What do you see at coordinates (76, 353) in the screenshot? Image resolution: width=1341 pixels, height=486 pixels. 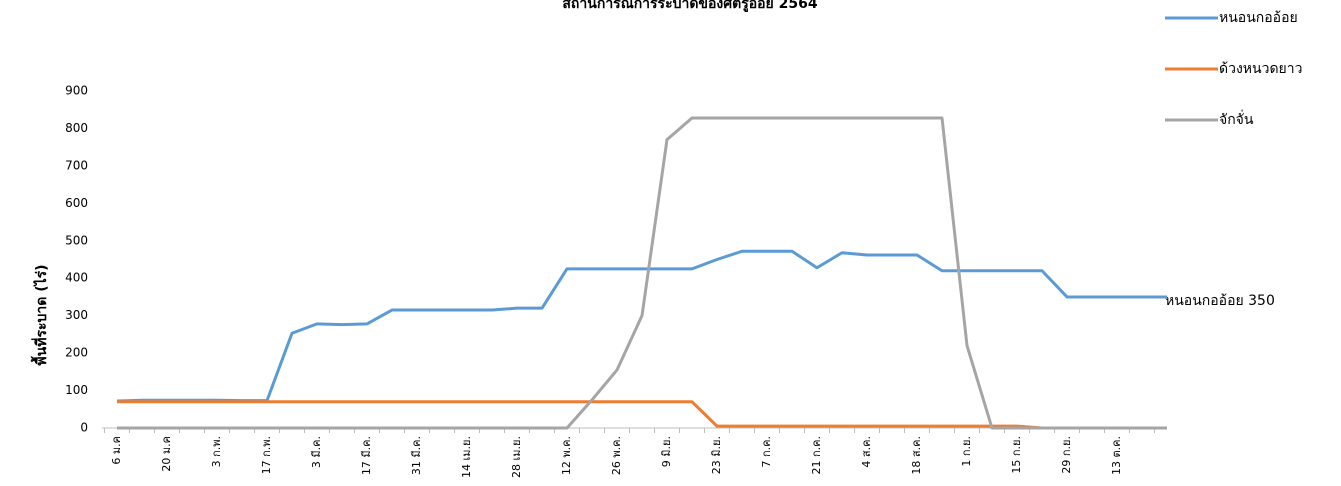 I see `y-tick-label: 200` at bounding box center [76, 353].